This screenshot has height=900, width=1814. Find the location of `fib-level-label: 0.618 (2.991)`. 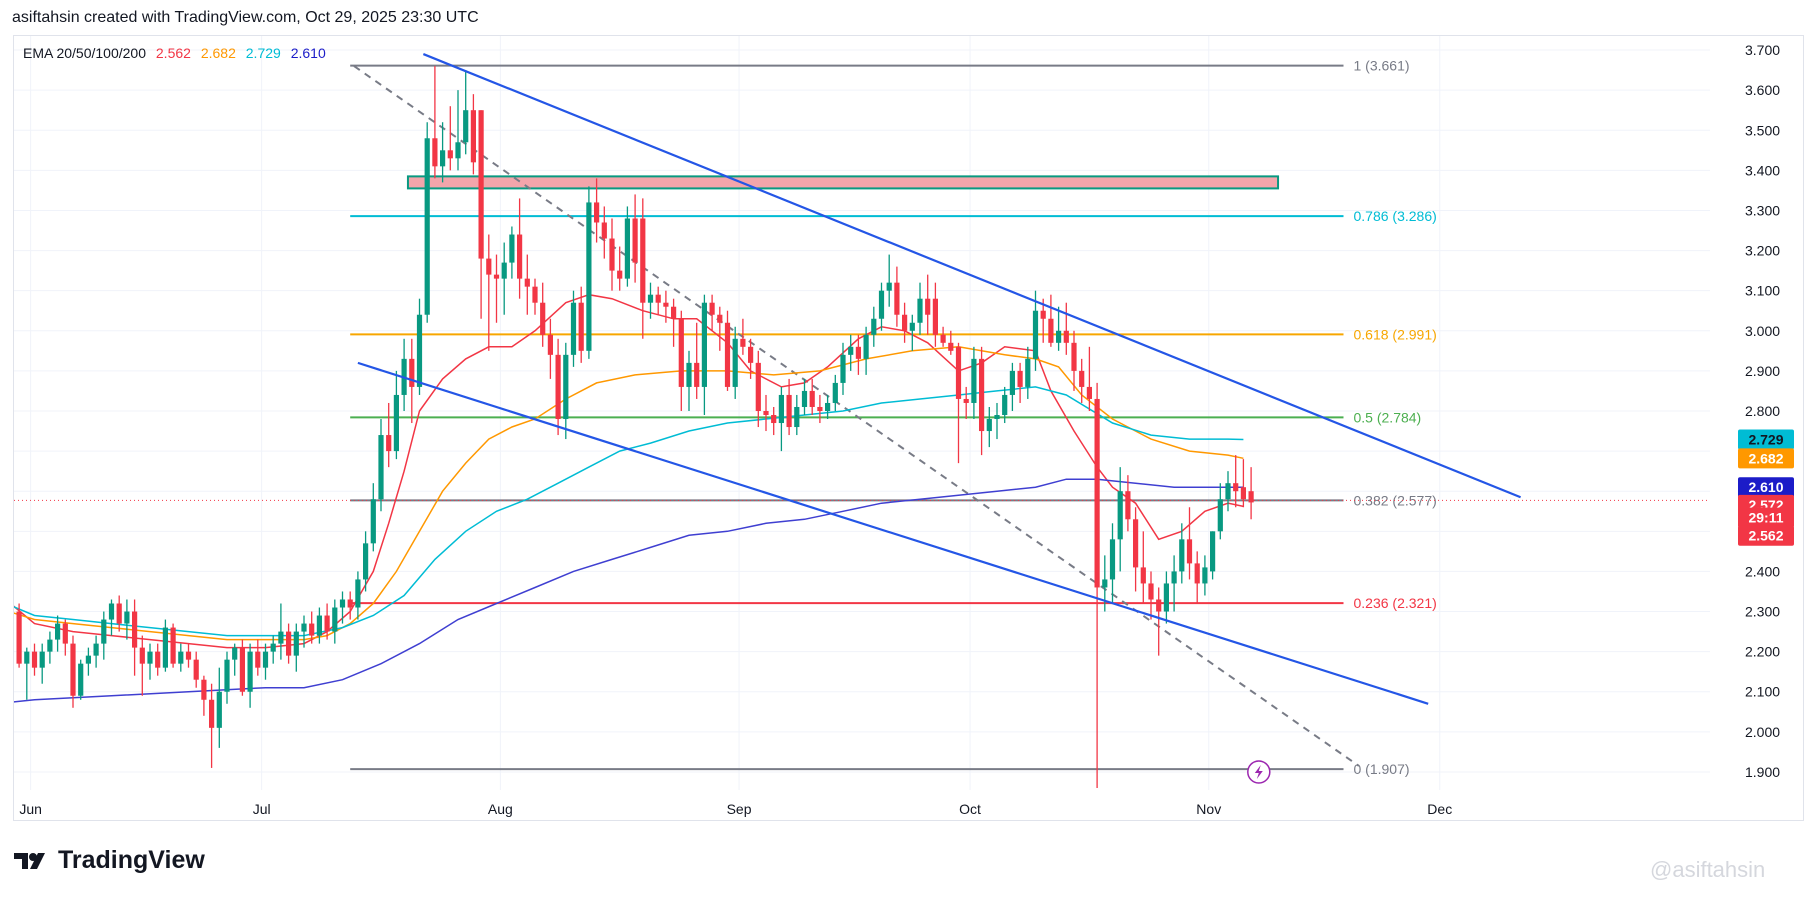

fib-level-label: 0.618 (2.991) is located at coordinates (1395, 334).